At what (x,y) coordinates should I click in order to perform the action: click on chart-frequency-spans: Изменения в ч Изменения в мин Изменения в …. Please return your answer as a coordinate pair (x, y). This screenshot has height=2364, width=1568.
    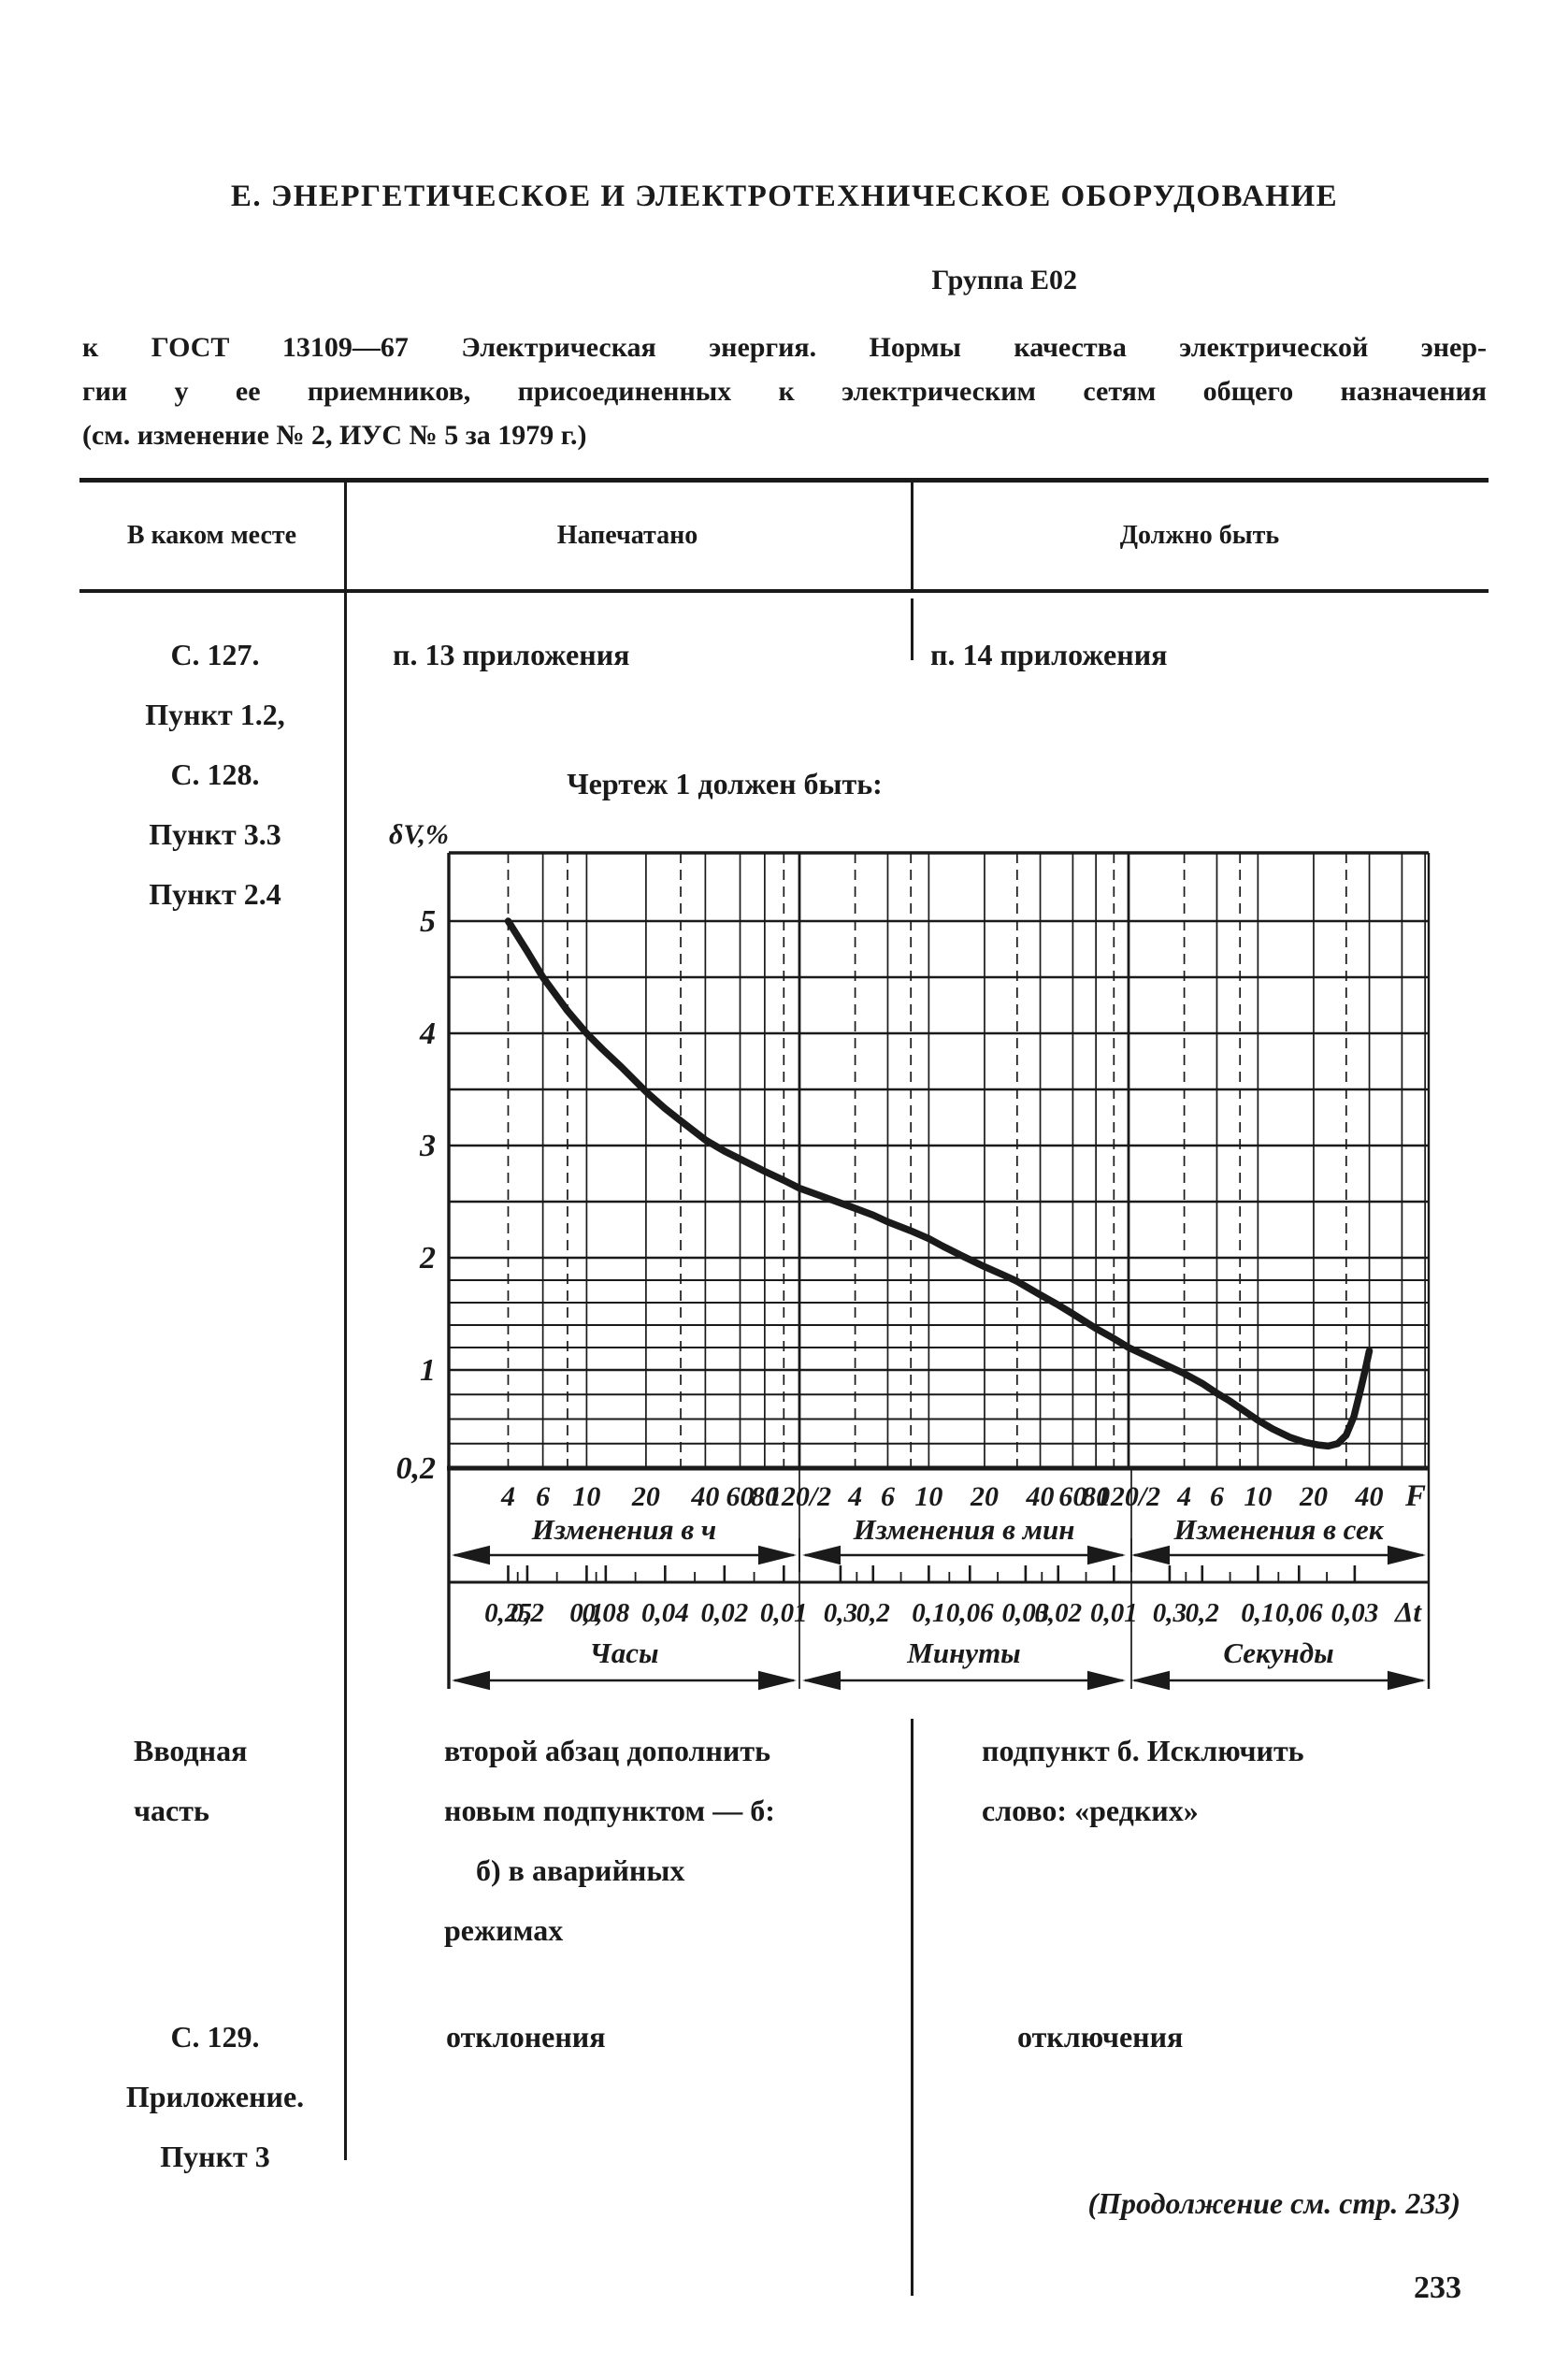
    Looking at the image, I should click on (939, 1542).